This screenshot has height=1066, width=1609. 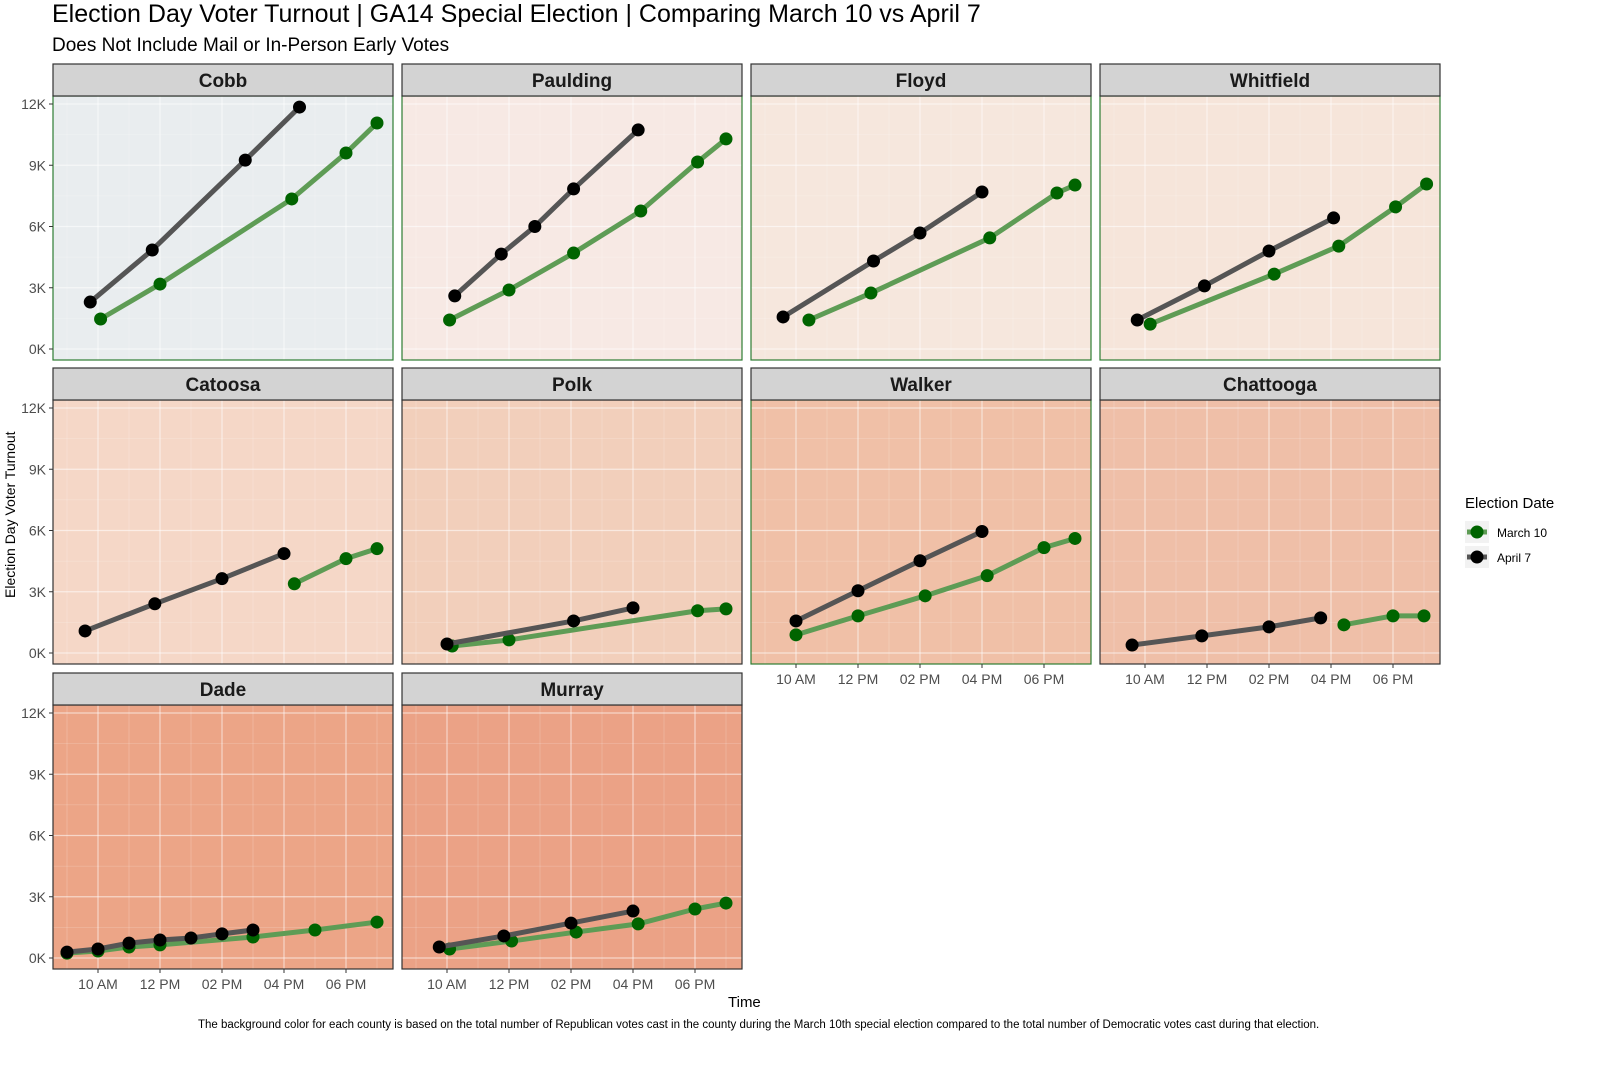 I want to click on panel-floyd: Floyd, so click(x=921, y=212).